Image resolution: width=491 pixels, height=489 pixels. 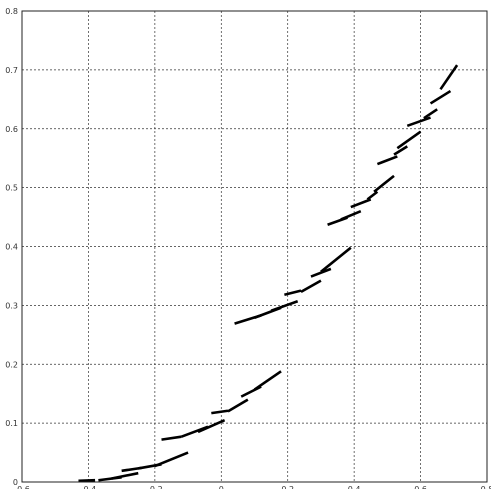 I want to click on x-tick-label: 0, so click(x=221, y=487).